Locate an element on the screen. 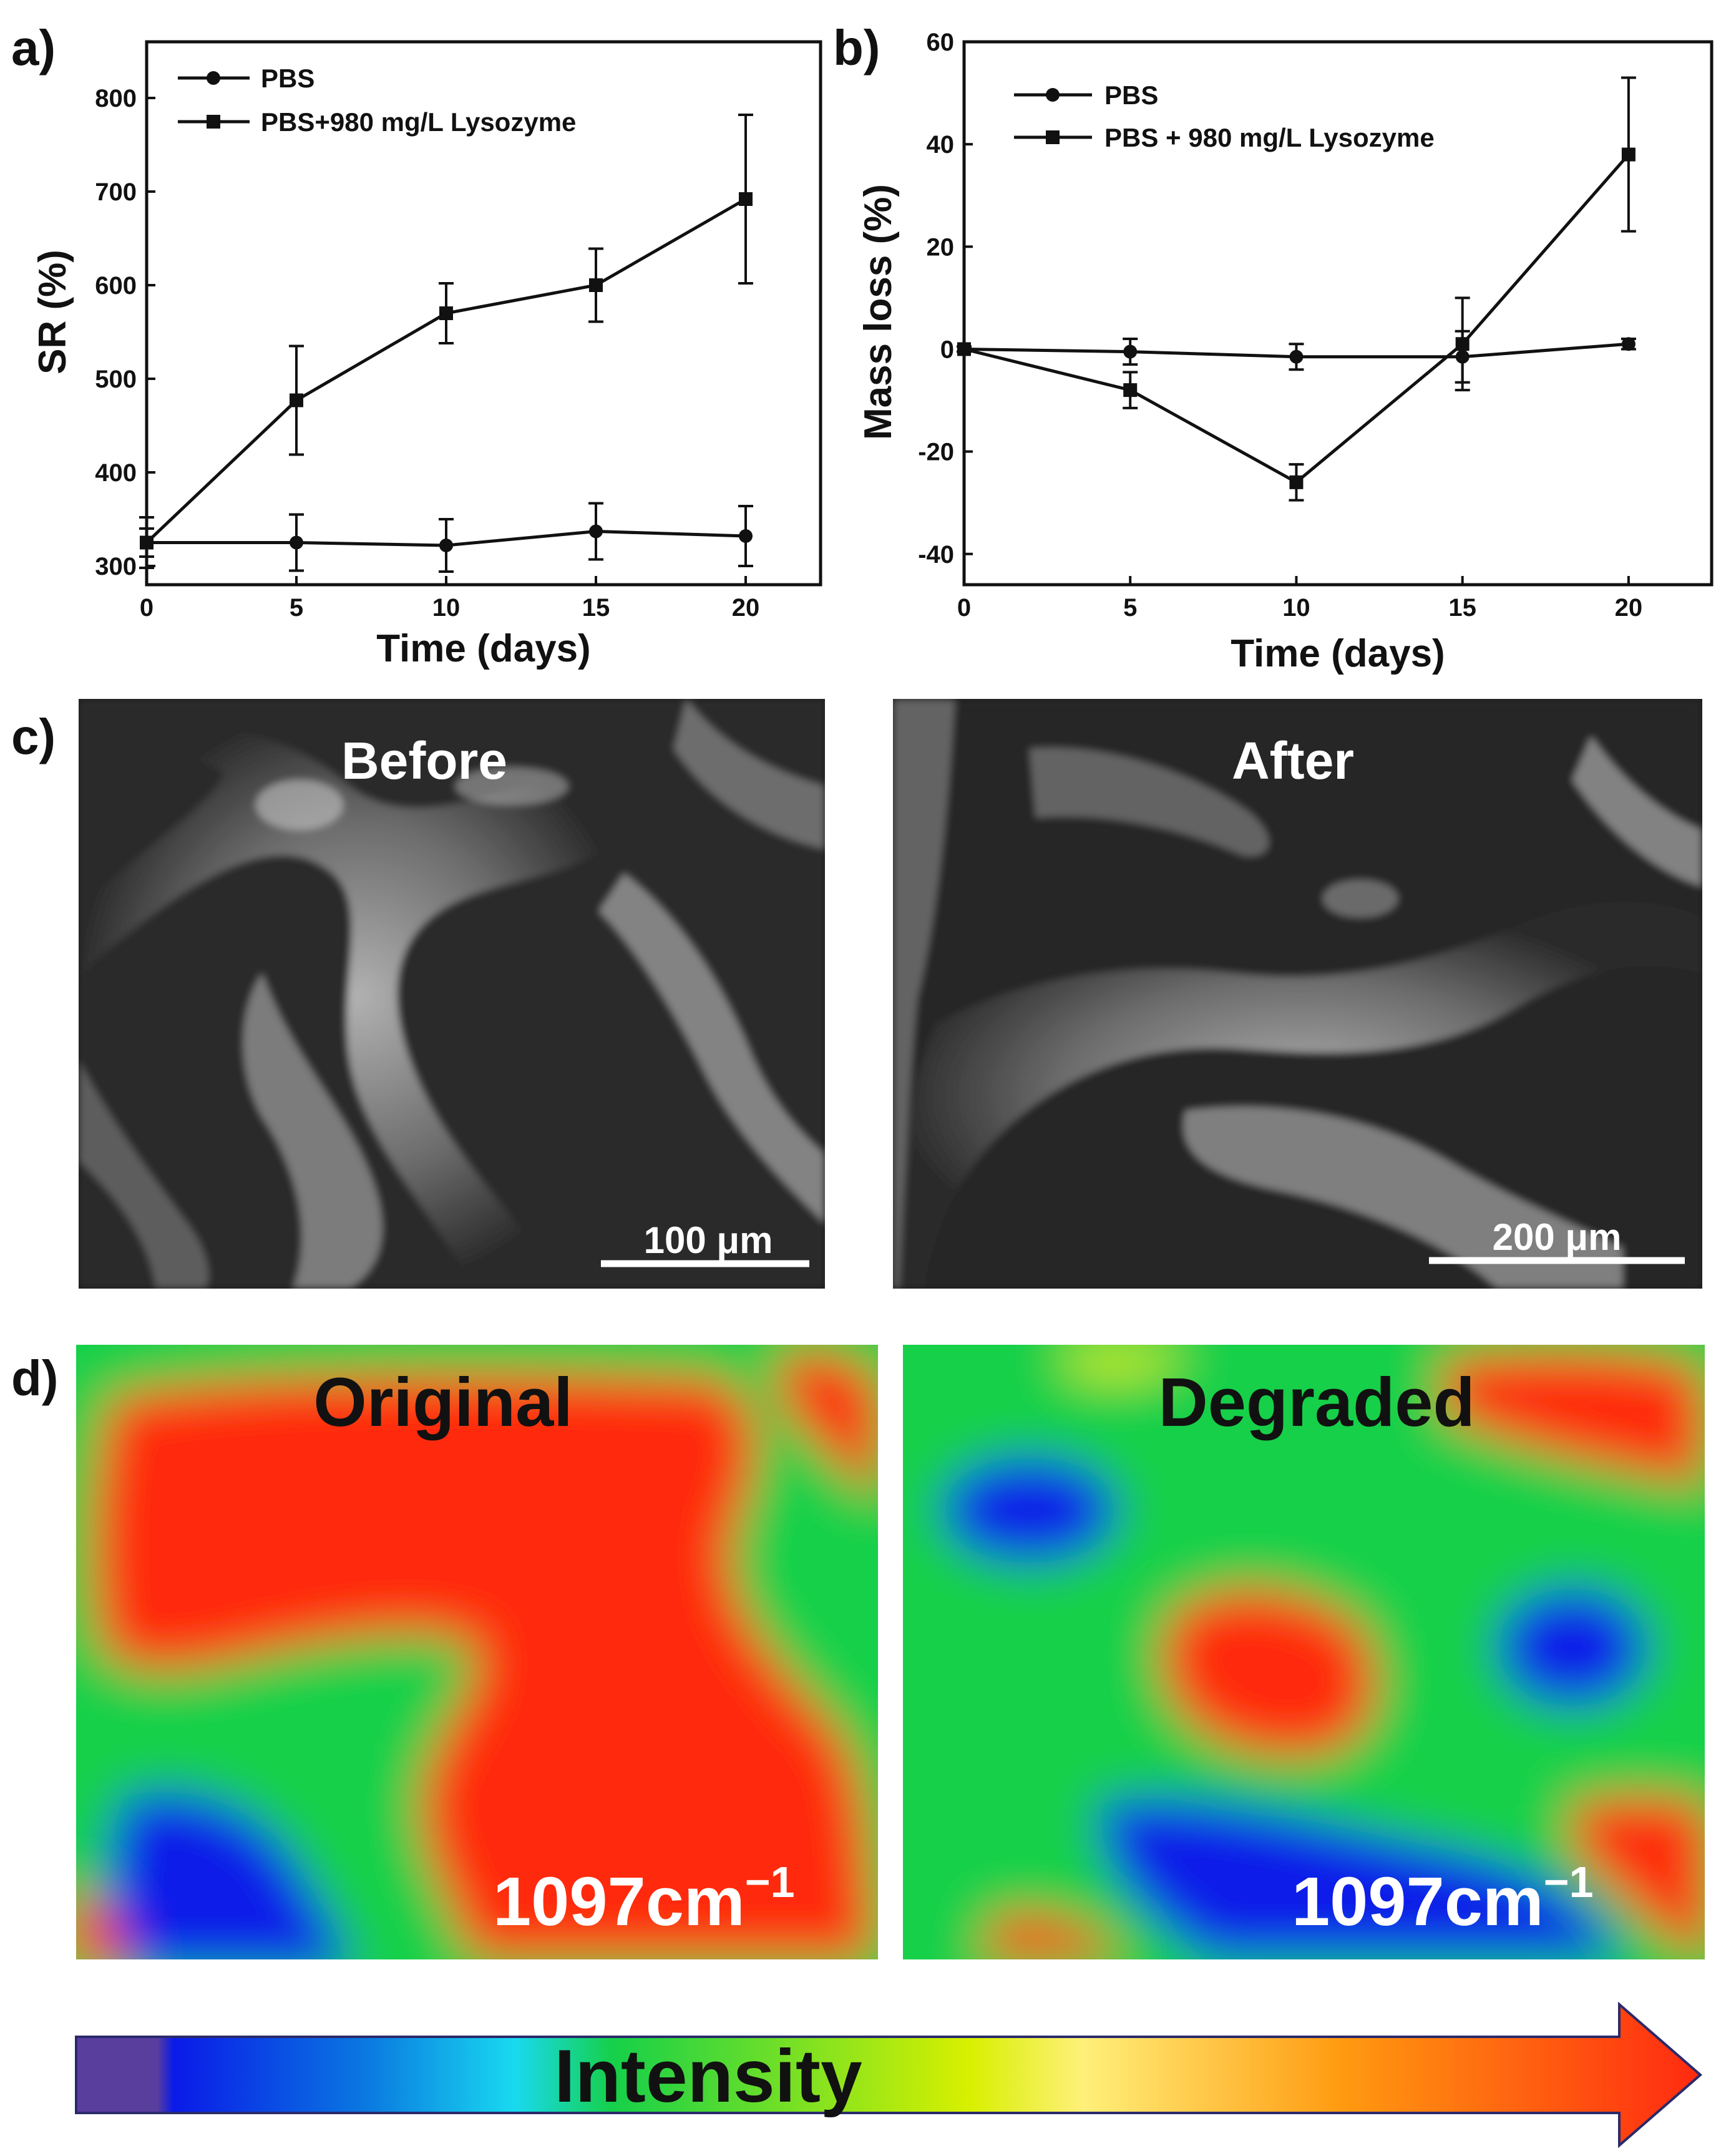 This screenshot has width=1721, height=2156. colorbar-arrow is located at coordinates (889, 2075).